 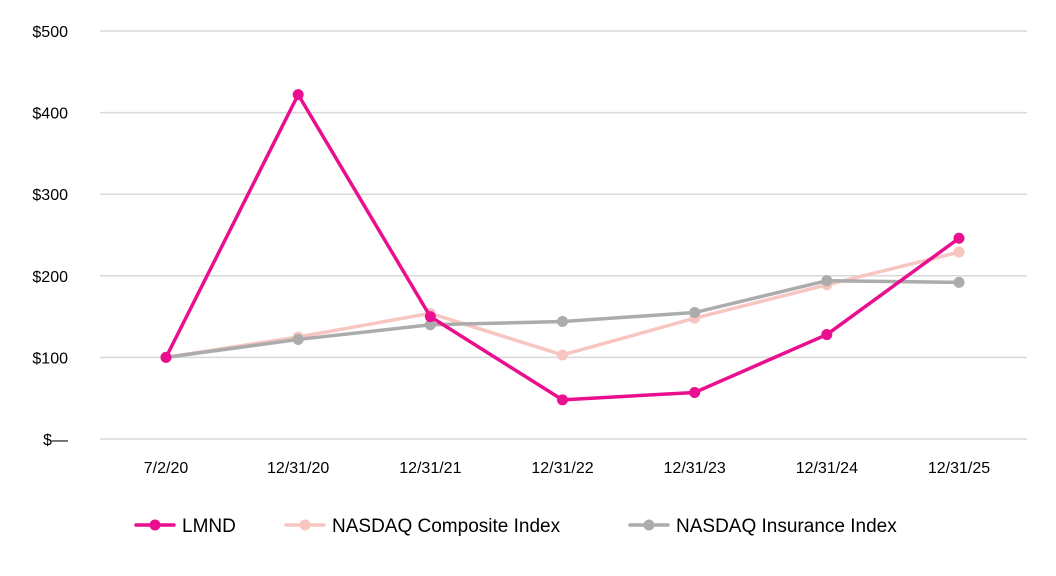 I want to click on legend-item-lmnd: LMND, so click(x=185, y=526).